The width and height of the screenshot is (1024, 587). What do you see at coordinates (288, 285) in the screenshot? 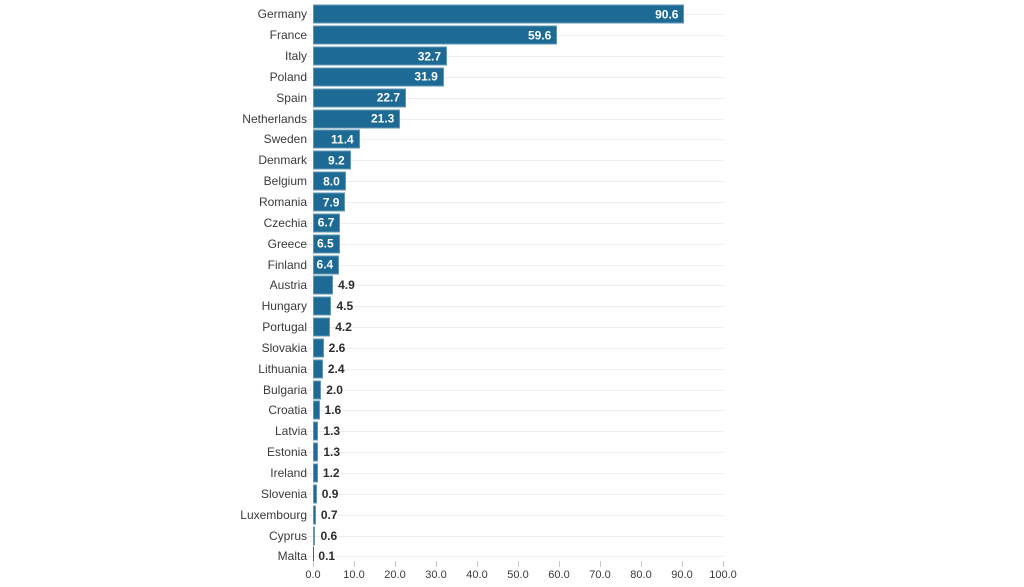
I see `category-label: Austria` at bounding box center [288, 285].